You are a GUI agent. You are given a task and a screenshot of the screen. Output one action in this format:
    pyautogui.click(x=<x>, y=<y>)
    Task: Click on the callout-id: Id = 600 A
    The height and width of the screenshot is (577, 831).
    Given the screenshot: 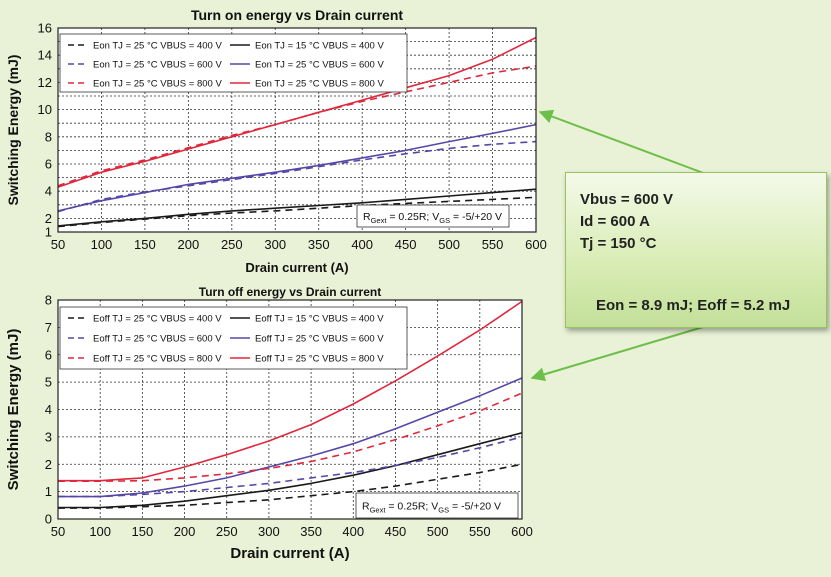 What is the action you would take?
    pyautogui.click(x=615, y=221)
    